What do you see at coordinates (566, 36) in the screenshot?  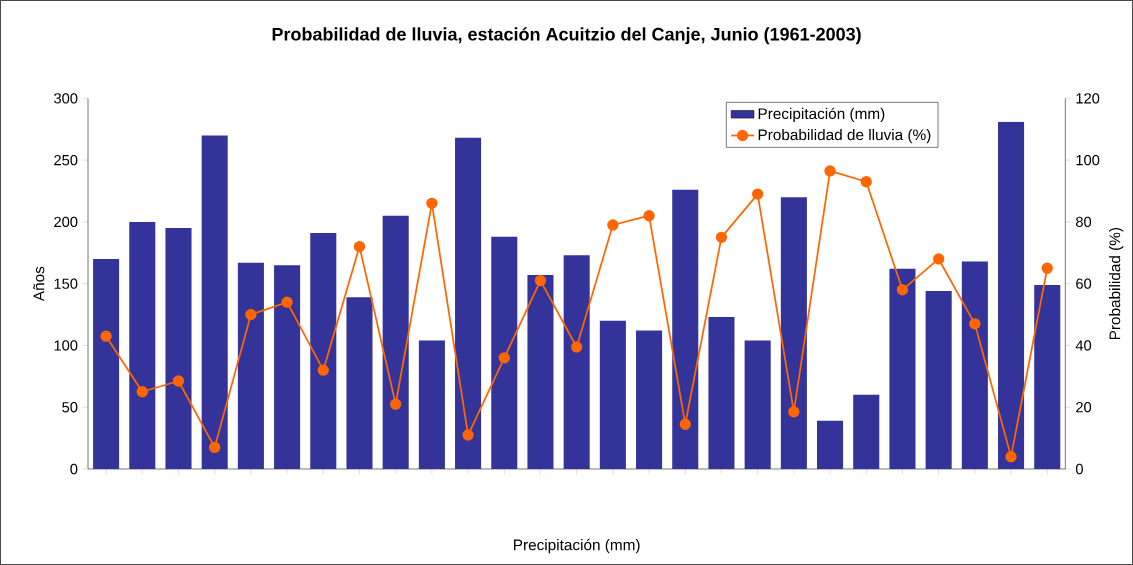 I see `chart-title: Probabilidad de lluvia, estación Acuitzio del Canje, Junio (1961-2003)` at bounding box center [566, 36].